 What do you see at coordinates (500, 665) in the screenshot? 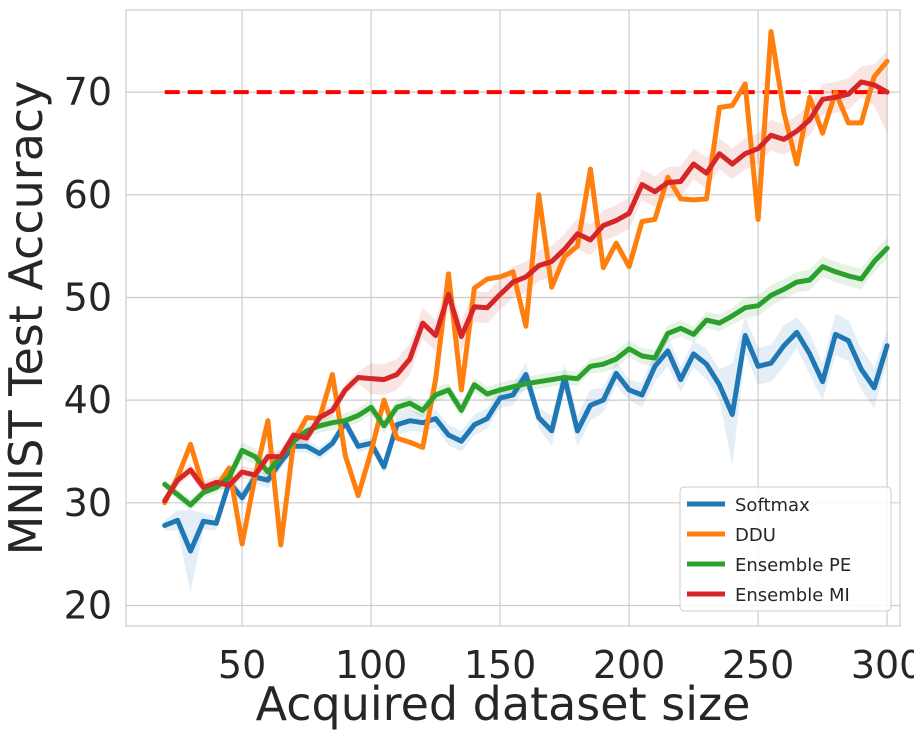
I see `x-tick-label: 150` at bounding box center [500, 665].